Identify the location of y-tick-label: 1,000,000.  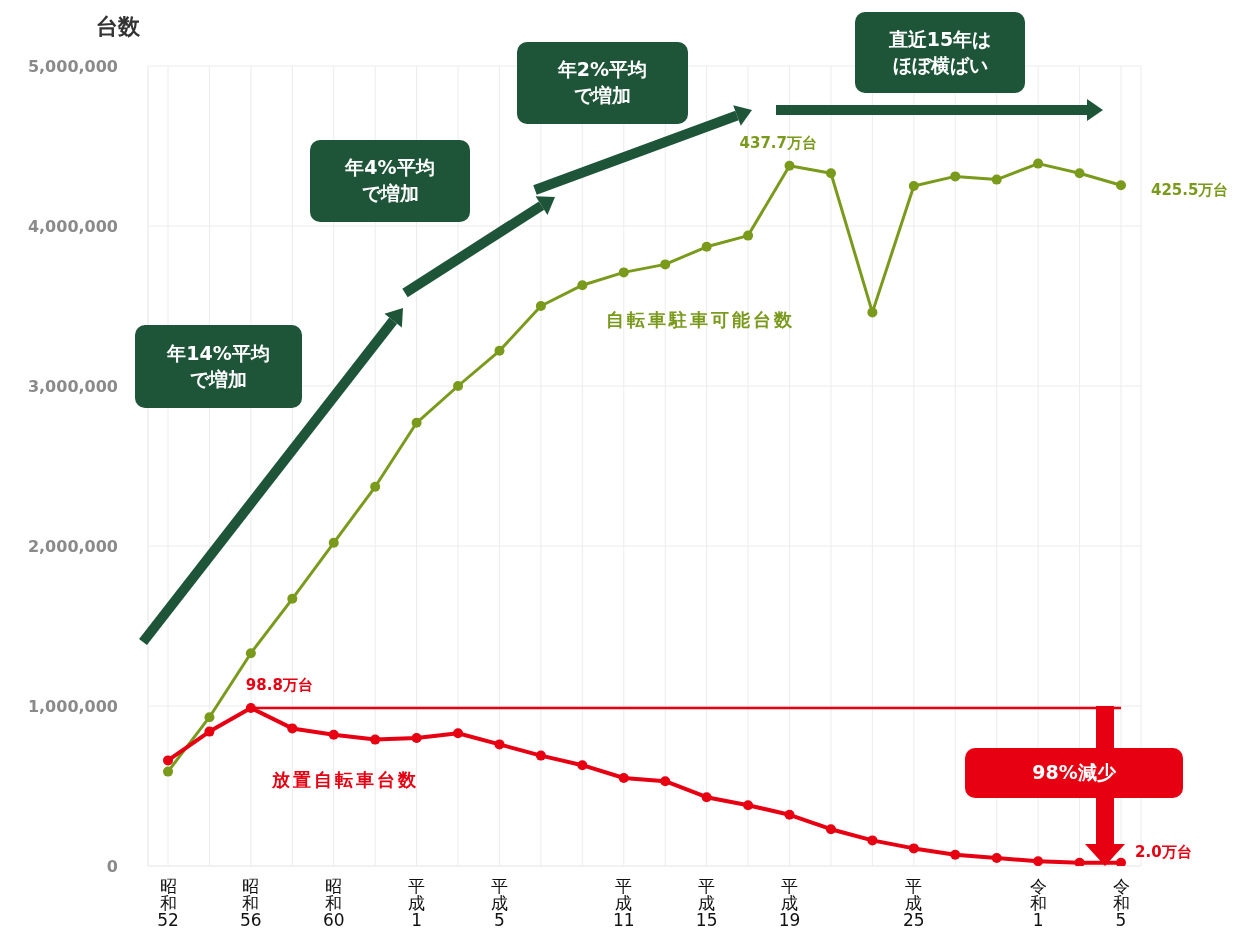
(72, 706).